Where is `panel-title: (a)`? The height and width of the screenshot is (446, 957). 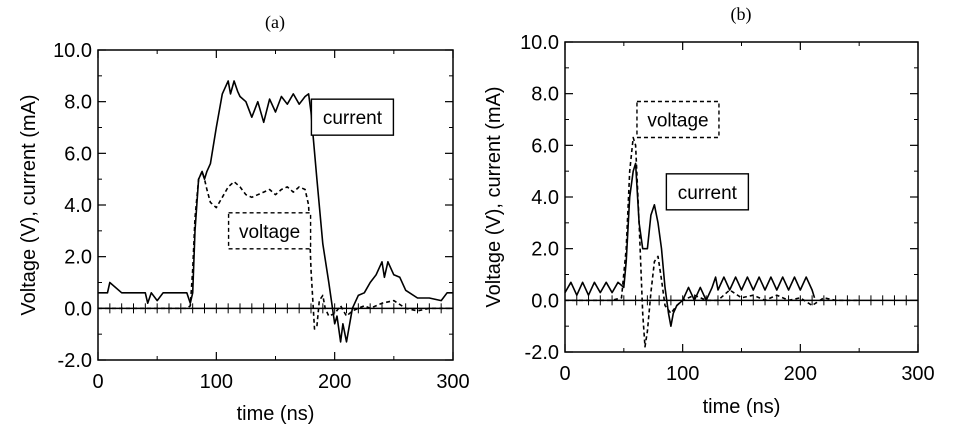
panel-title: (a) is located at coordinates (275, 22).